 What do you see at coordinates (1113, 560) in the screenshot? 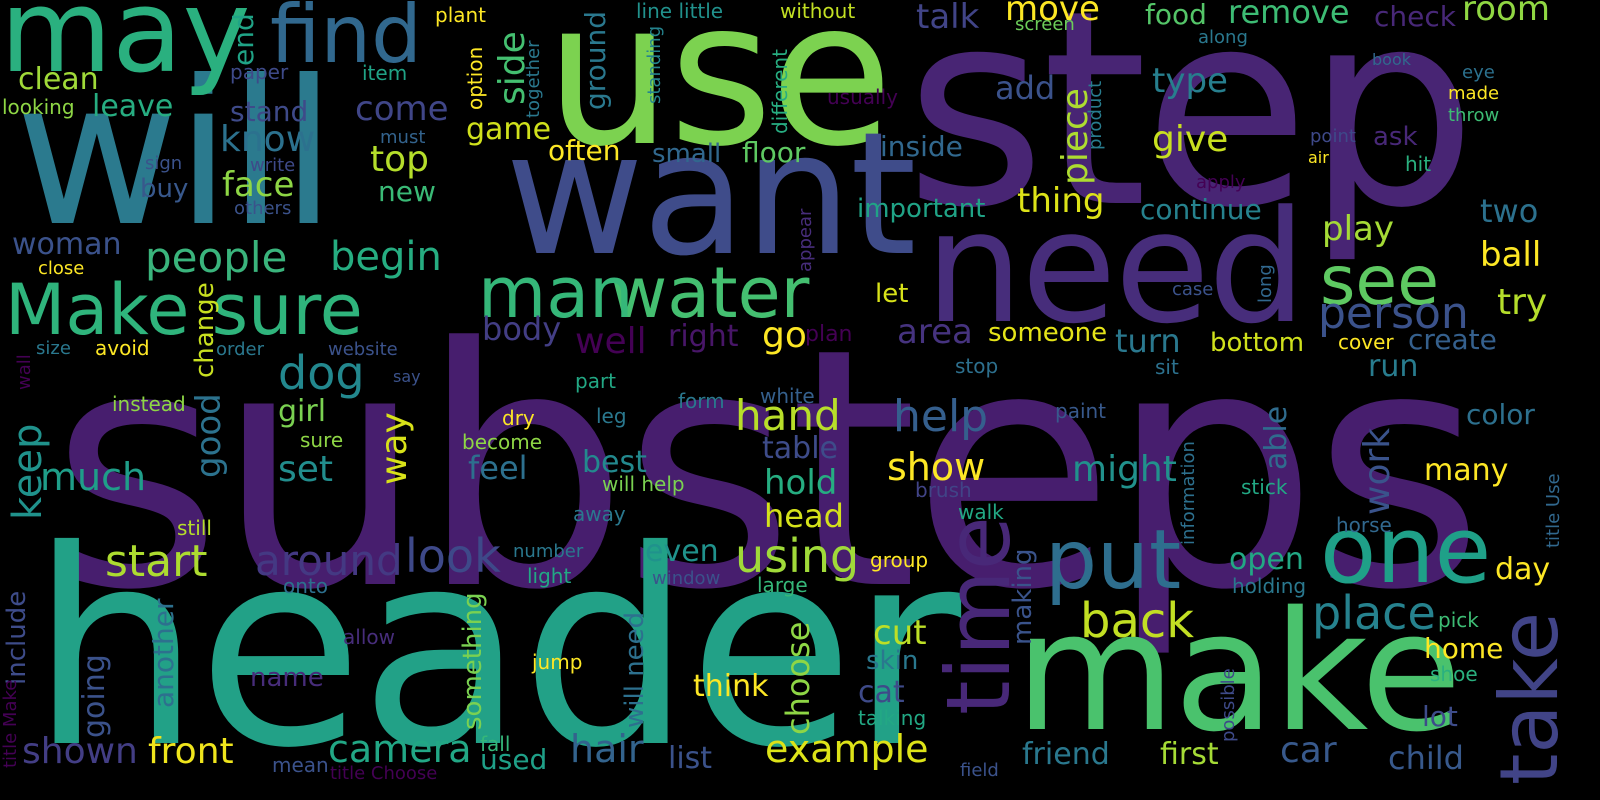
I see `word-put: put` at bounding box center [1113, 560].